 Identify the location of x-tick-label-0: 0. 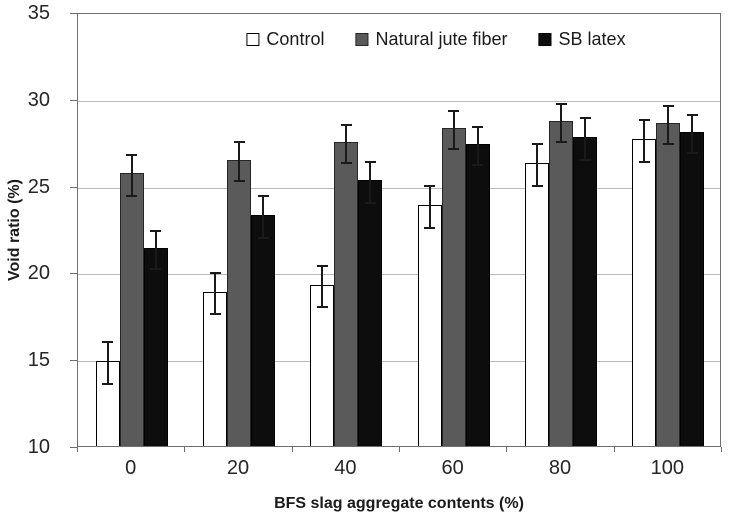
(131, 468).